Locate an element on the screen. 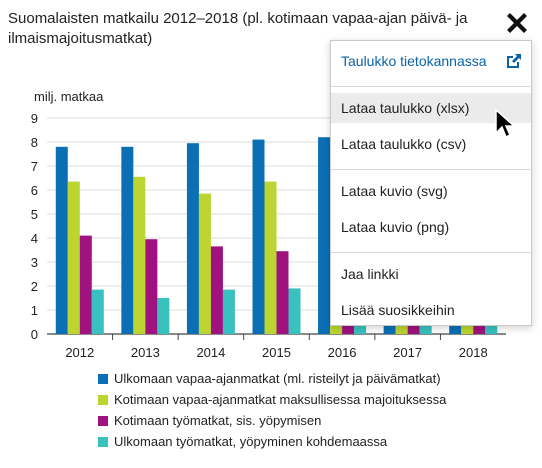 The width and height of the screenshot is (542, 468). menu-item-label: Lisää suosikkeihin is located at coordinates (398, 310).